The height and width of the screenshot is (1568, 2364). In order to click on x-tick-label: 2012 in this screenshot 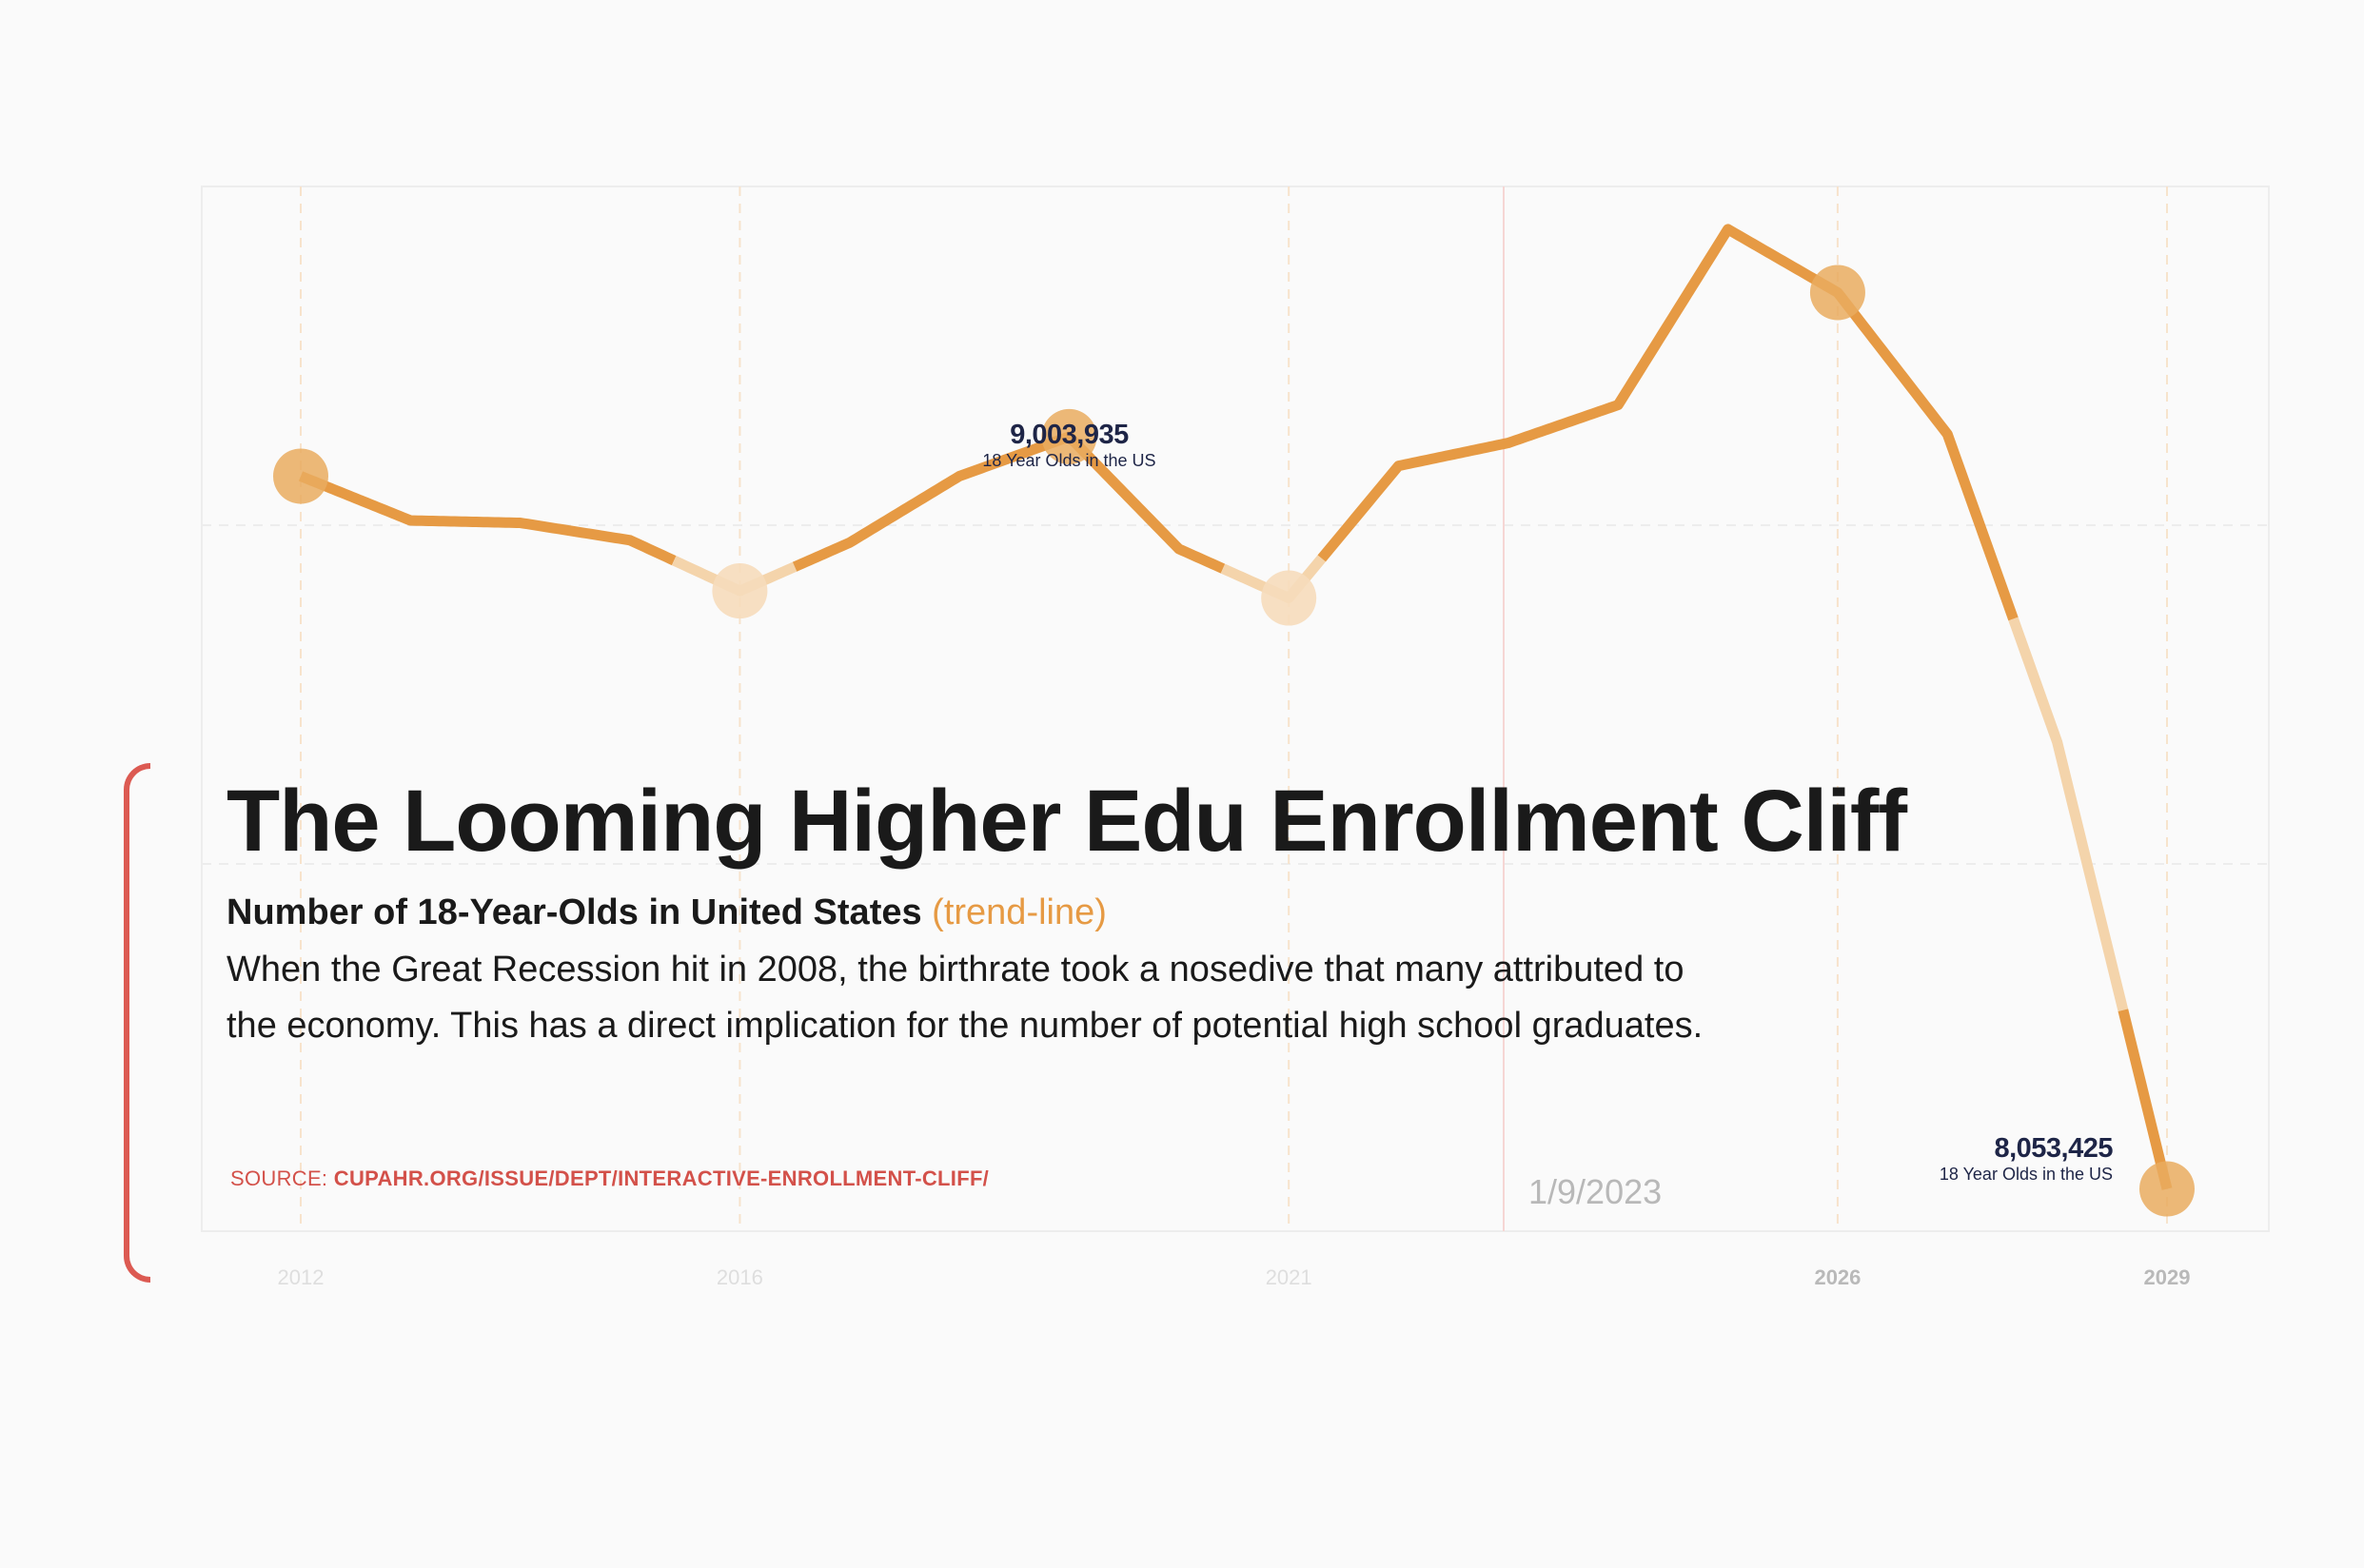, I will do `click(301, 1277)`.